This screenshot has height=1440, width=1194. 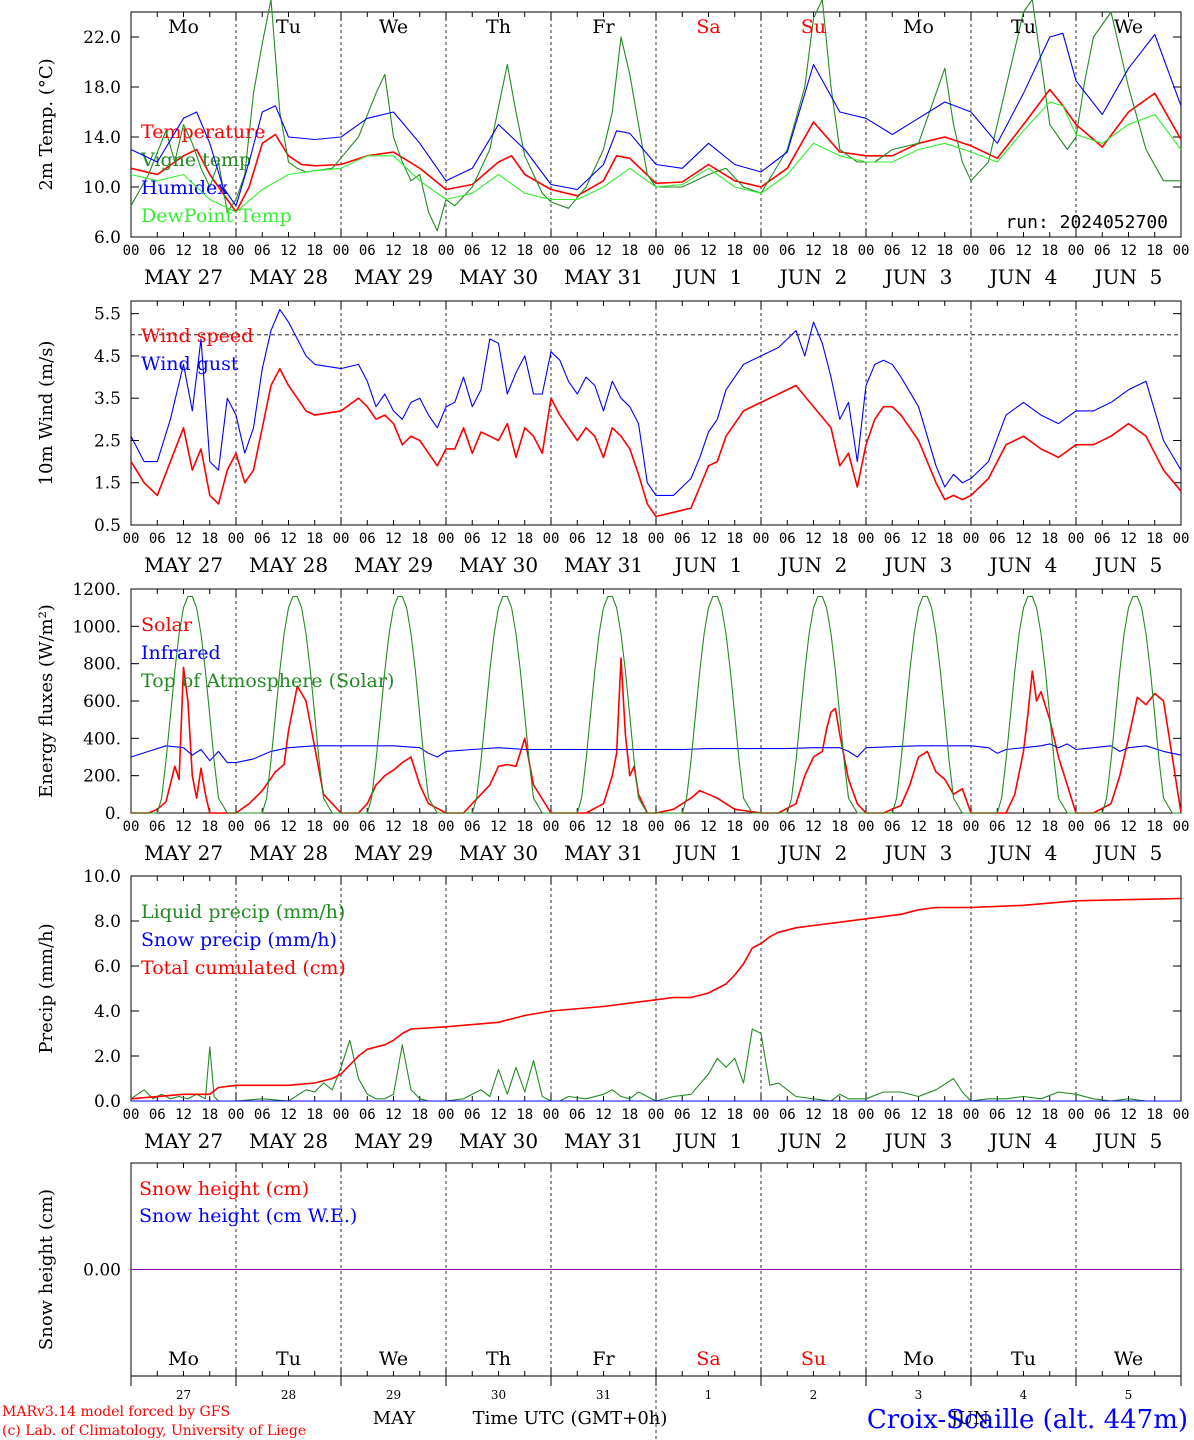 What do you see at coordinates (248, 1216) in the screenshot?
I see `legend-entry: Snow height (cm W.E.)` at bounding box center [248, 1216].